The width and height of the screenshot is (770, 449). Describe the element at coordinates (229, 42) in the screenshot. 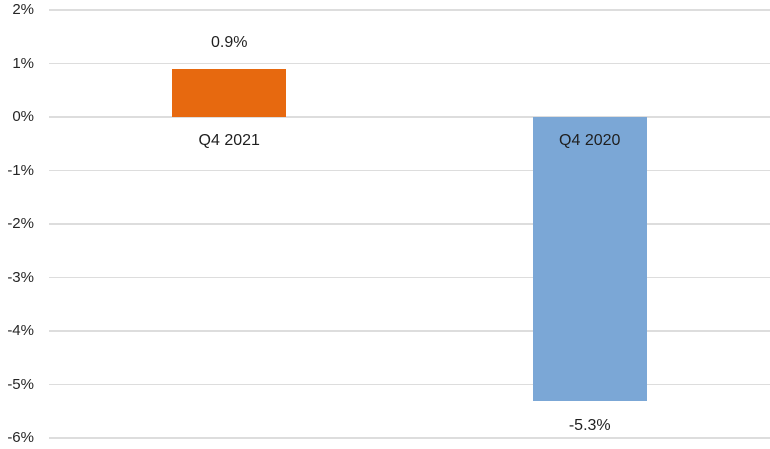

I see `data-label: 0.9%` at that location.